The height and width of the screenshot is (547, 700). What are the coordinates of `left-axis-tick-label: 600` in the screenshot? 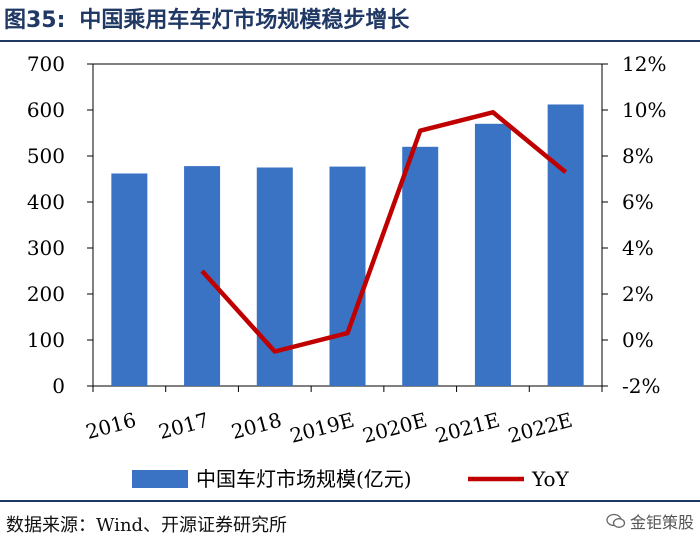 It's located at (46, 110).